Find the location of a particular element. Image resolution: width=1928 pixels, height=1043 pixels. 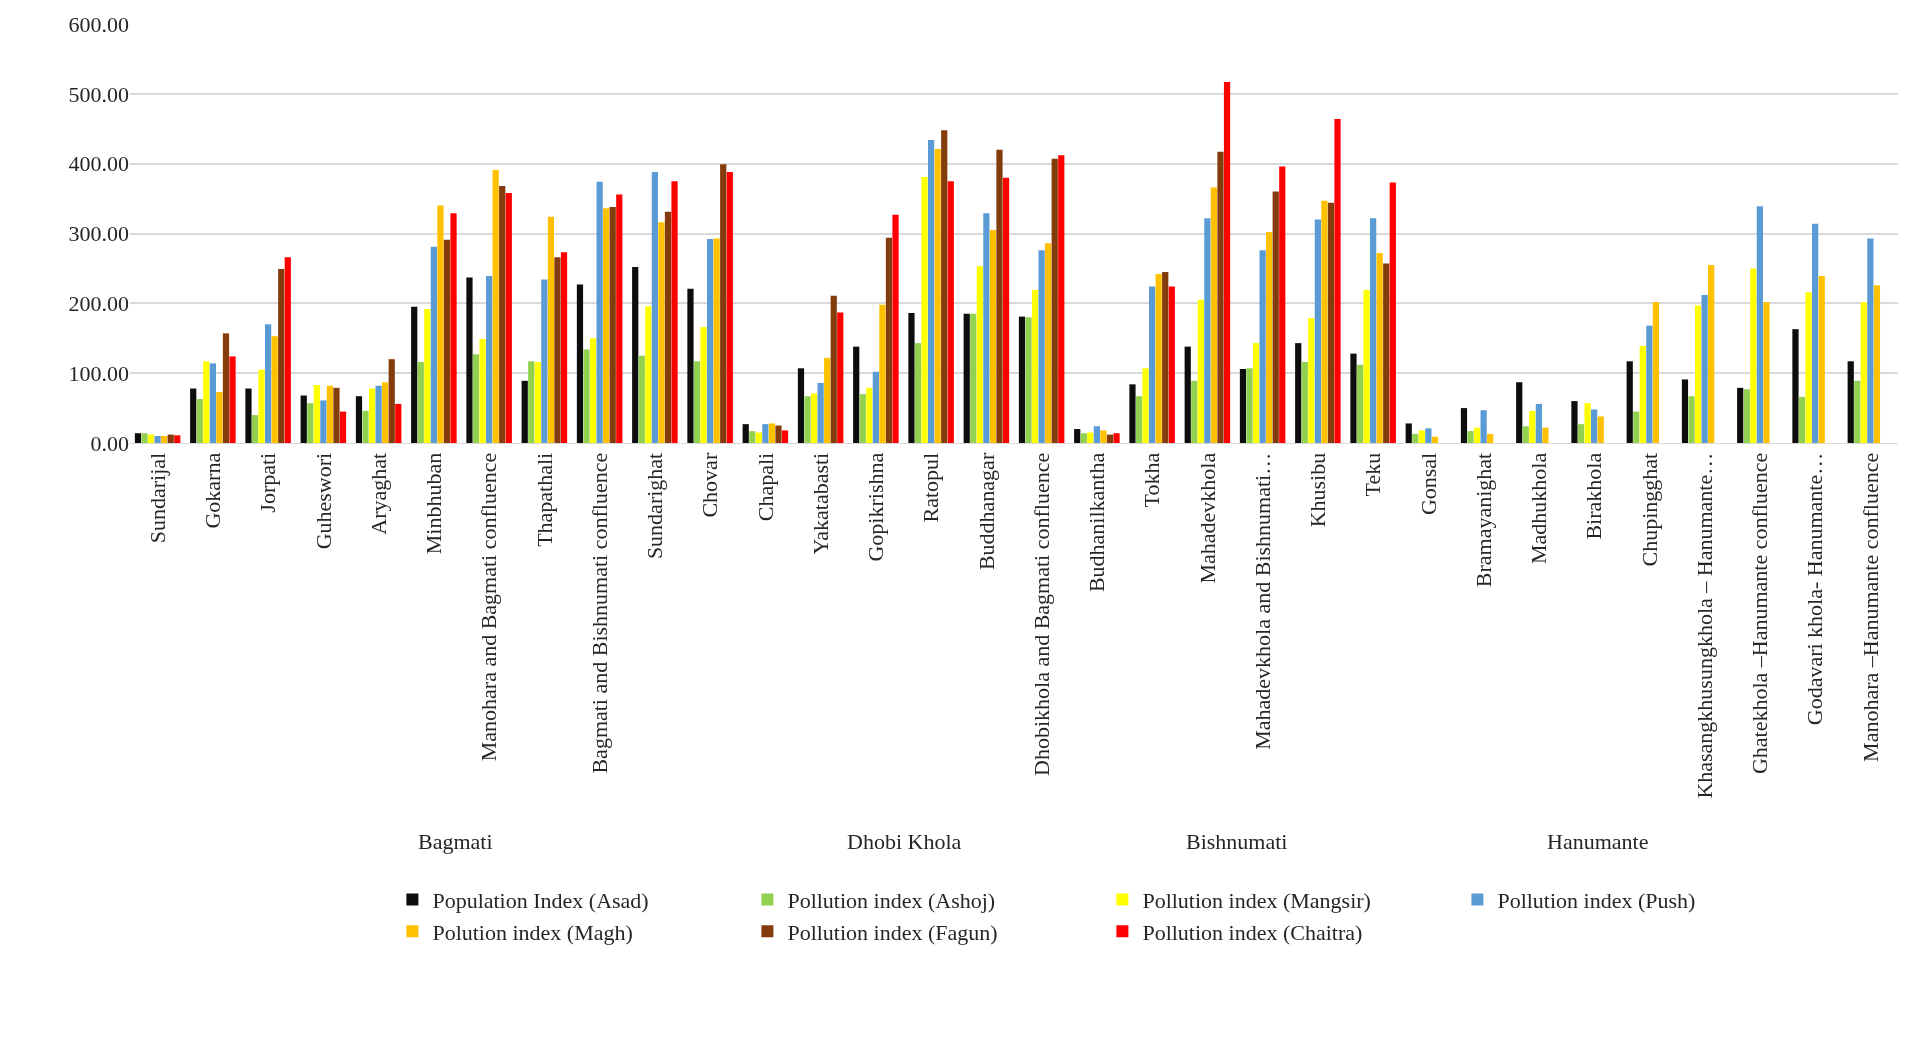

x-tick-label: Jorpati is located at coordinates (268, 482).